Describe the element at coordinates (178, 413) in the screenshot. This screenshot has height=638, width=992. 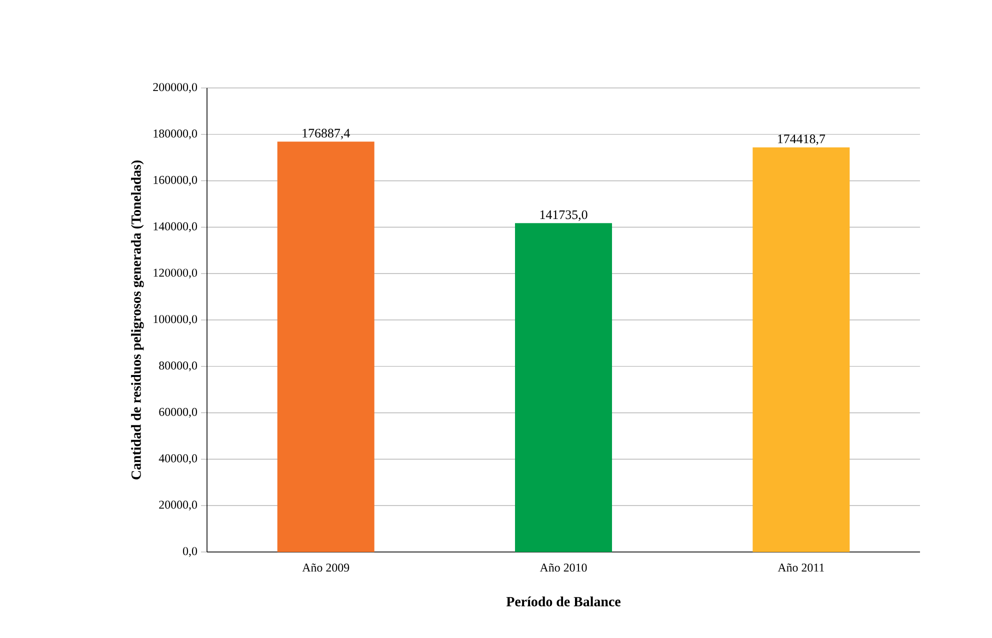
I see `y-tick-label: 60000,0` at that location.